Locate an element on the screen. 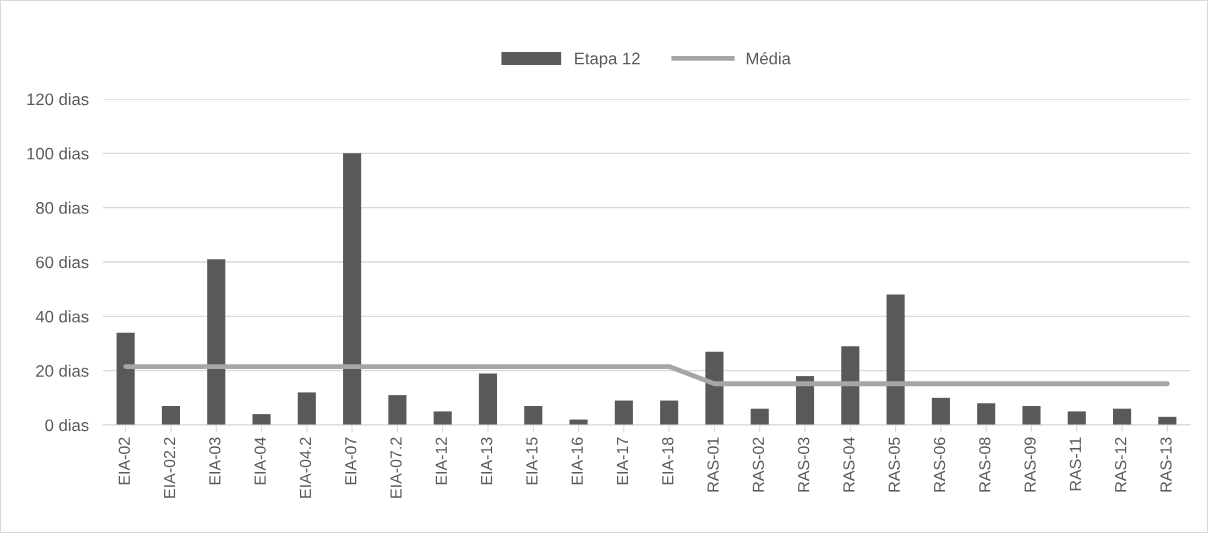  legend-label: Etapa 12 is located at coordinates (607, 60).